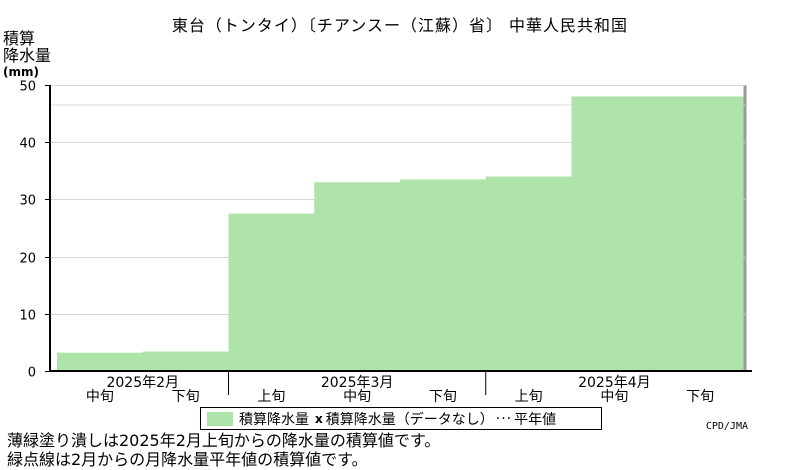 The width and height of the screenshot is (800, 470). What do you see at coordinates (319, 418) in the screenshot?
I see `legend-marker-nodata: x` at bounding box center [319, 418].